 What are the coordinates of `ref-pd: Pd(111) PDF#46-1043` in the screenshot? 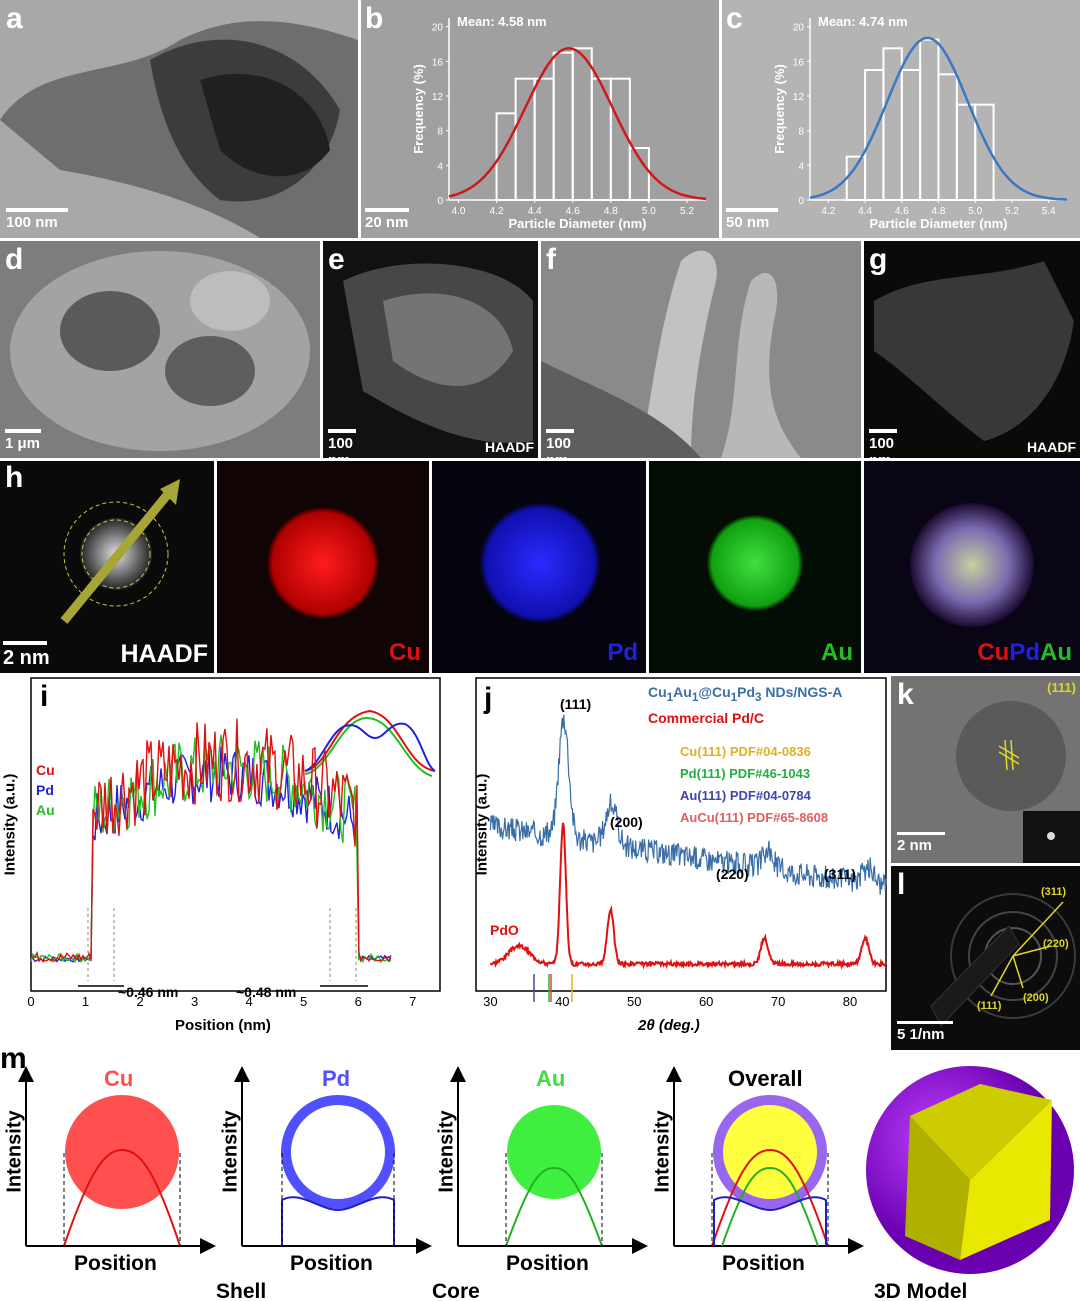 It's located at (745, 773).